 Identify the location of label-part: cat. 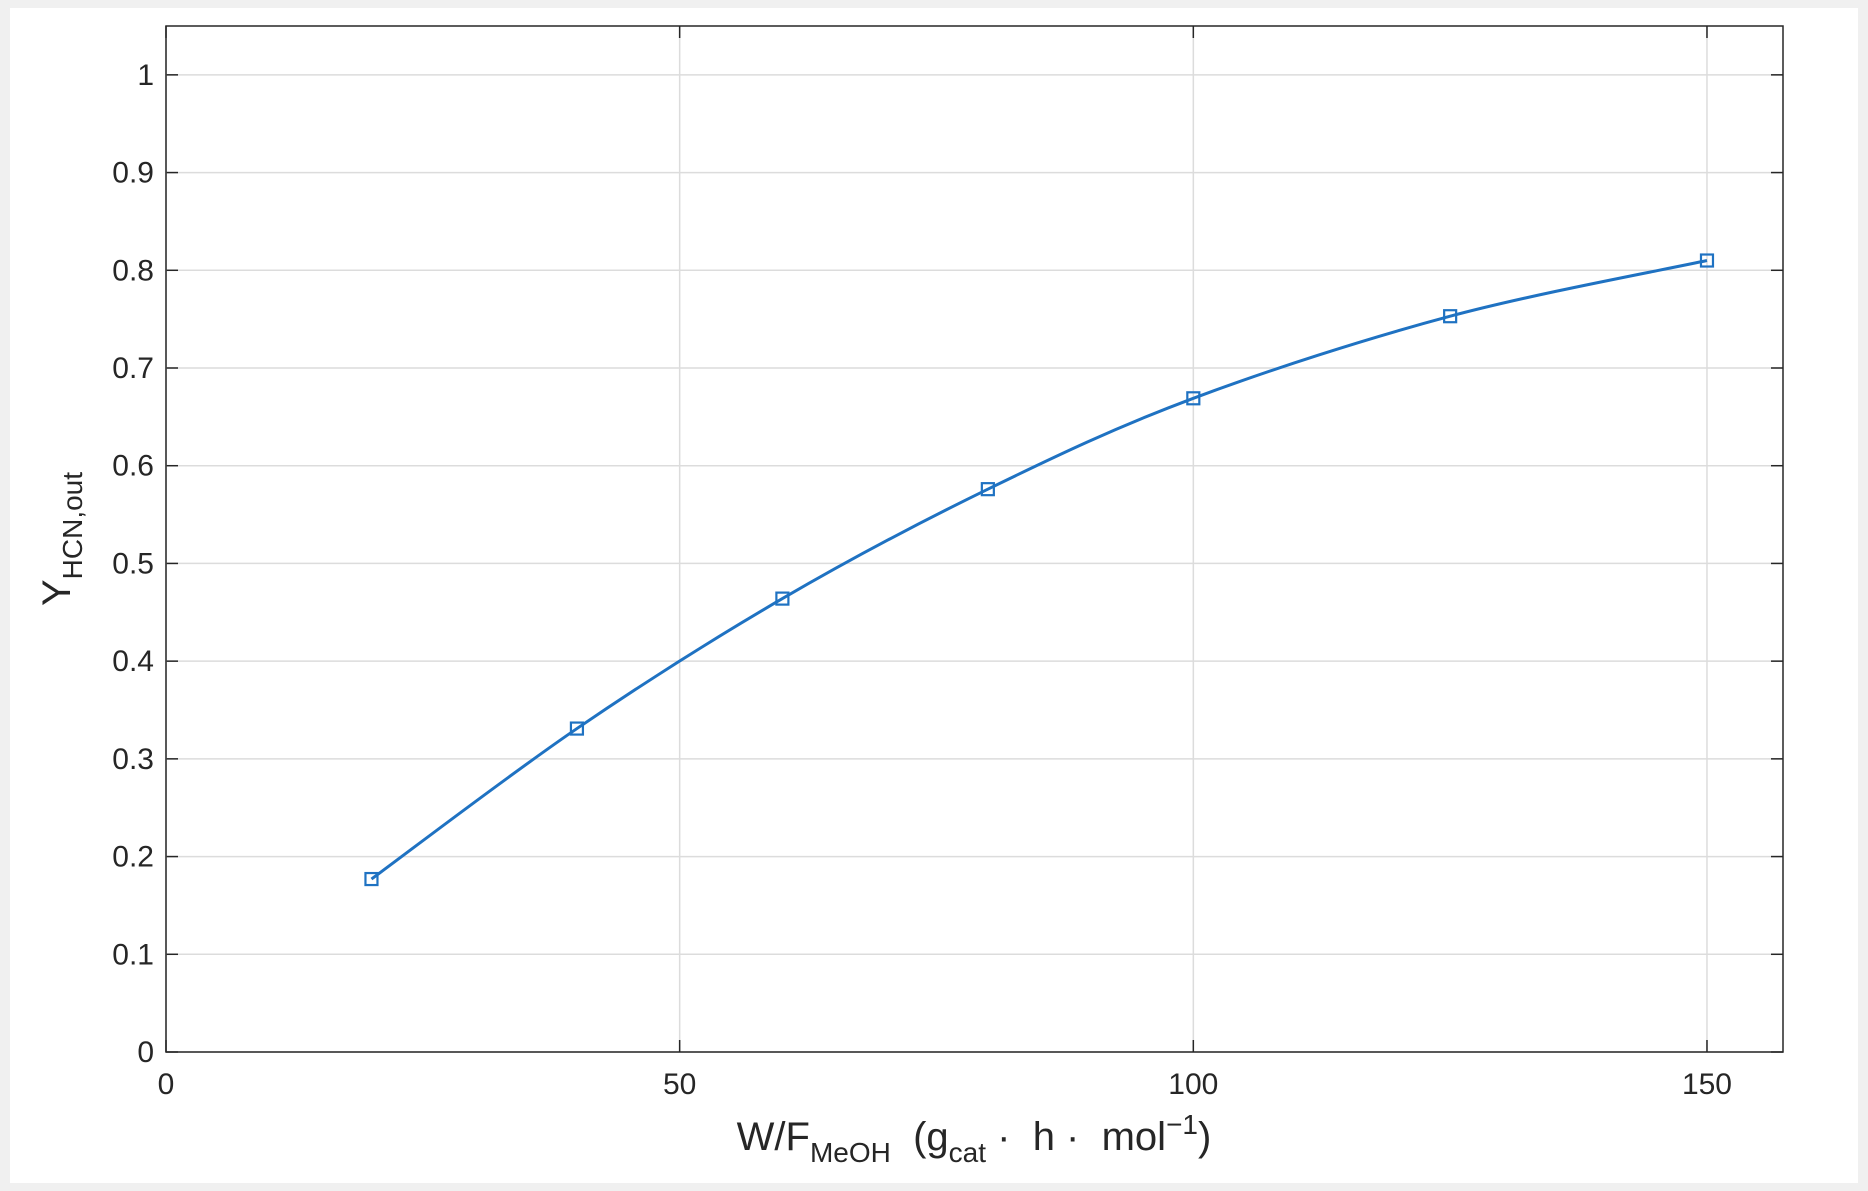
(968, 1152).